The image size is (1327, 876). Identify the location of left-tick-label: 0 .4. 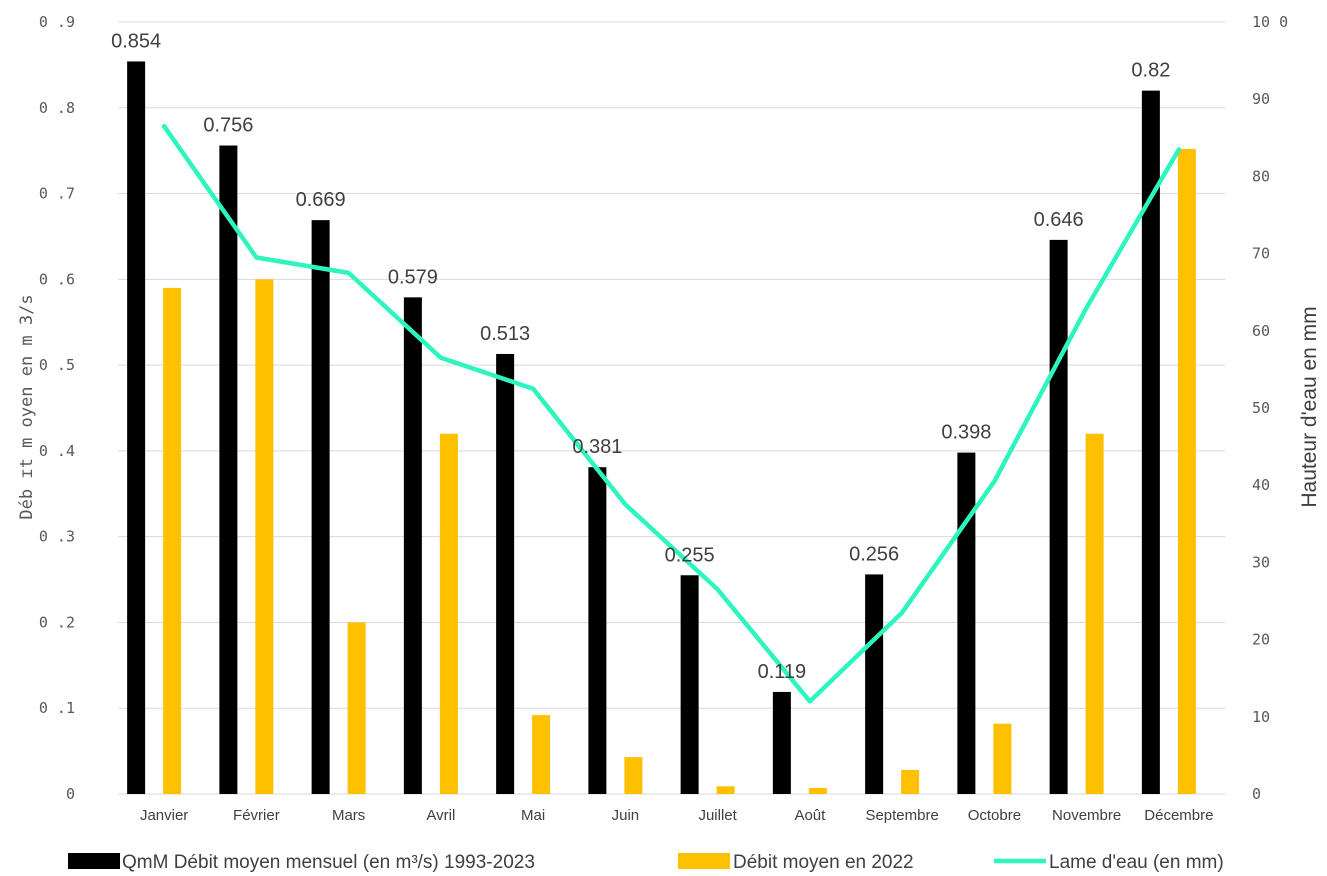
(57, 451).